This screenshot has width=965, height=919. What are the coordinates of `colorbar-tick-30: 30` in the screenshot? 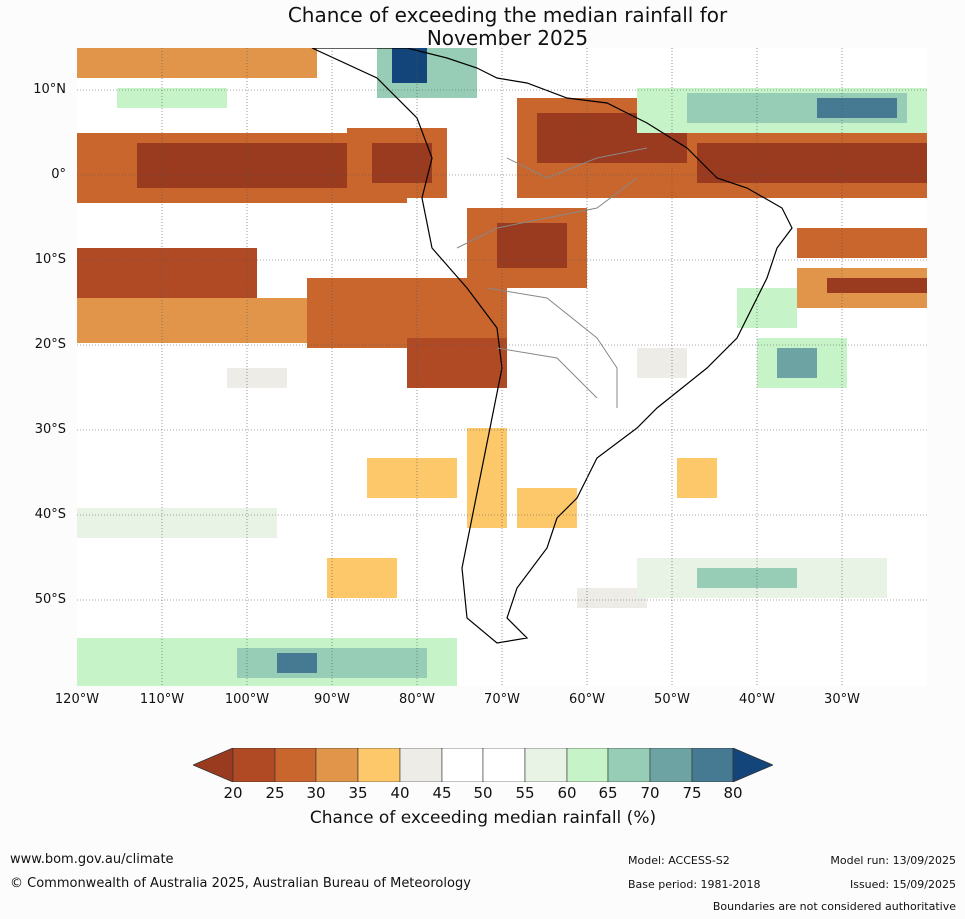 It's located at (316, 793).